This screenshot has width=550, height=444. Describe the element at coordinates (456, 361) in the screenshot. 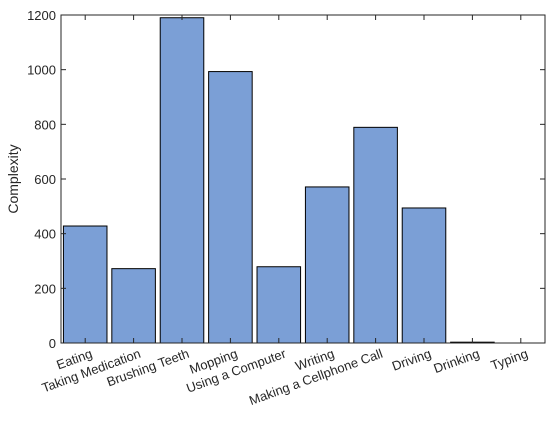

I see `x-tick-label: Drinking` at that location.